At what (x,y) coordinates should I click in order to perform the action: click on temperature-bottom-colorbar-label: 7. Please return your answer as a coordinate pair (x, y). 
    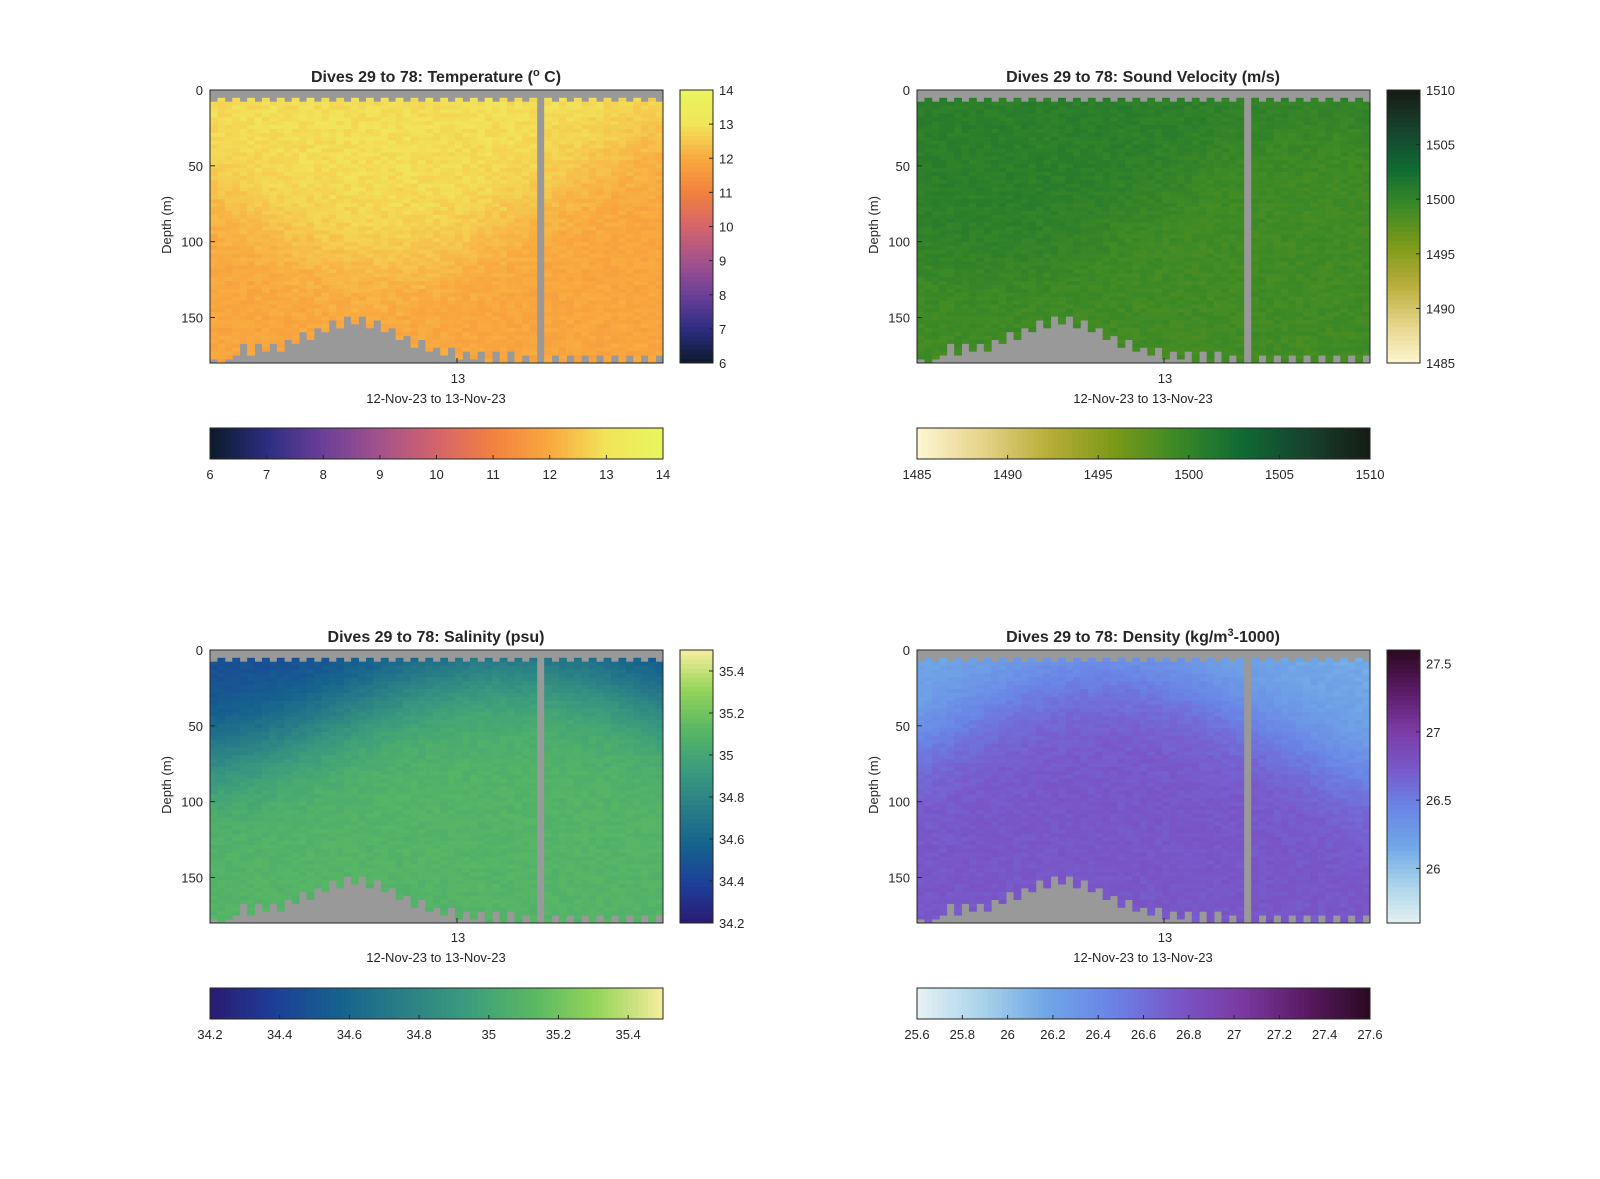
    Looking at the image, I should click on (266, 474).